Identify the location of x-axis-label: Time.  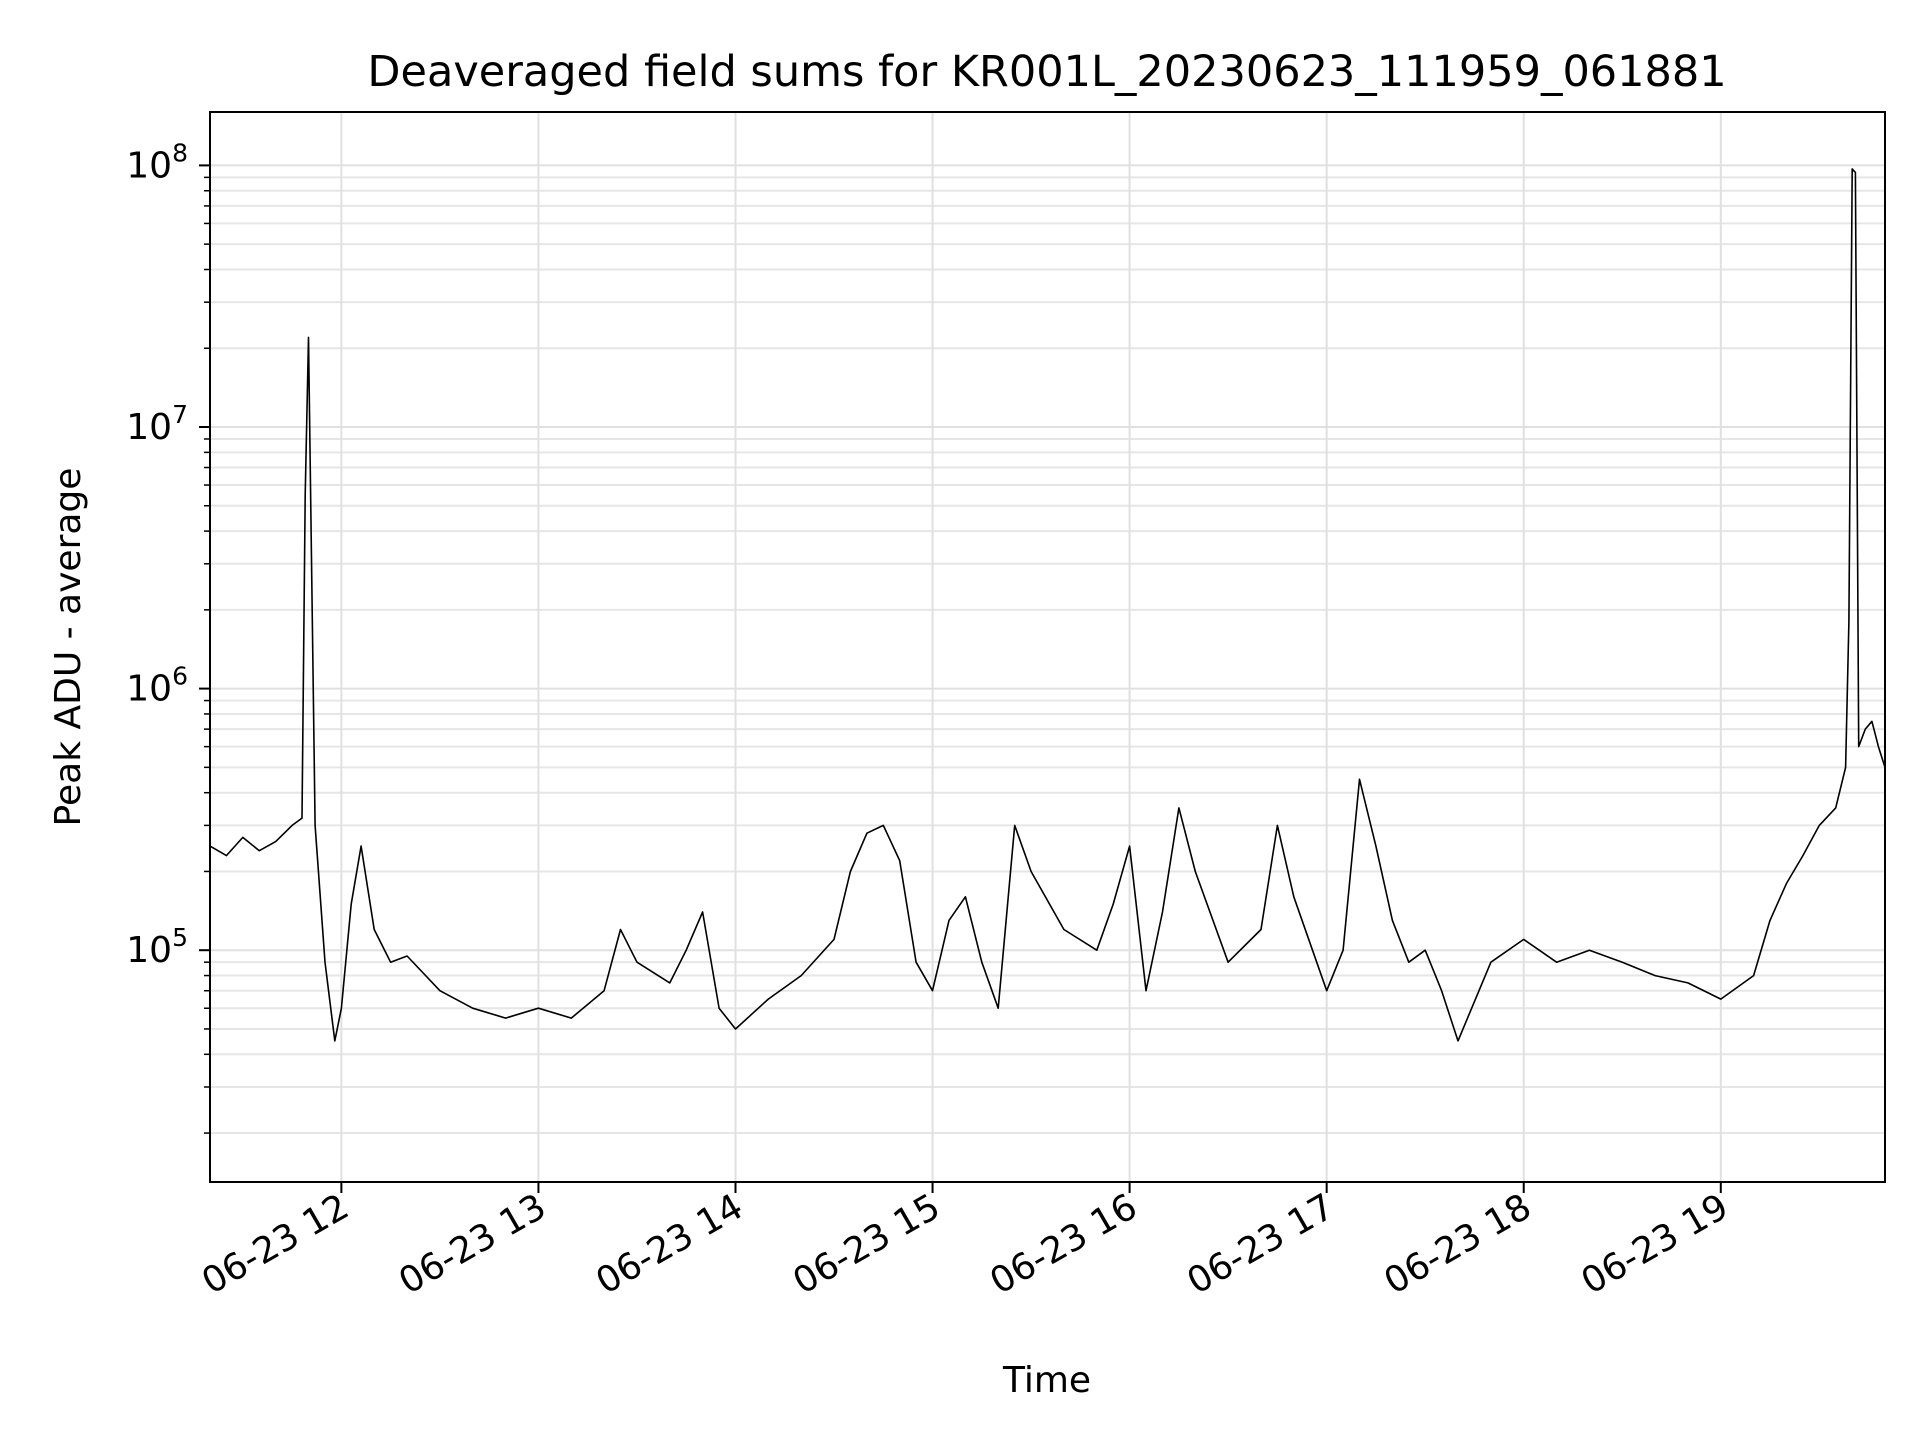
(1046, 1380).